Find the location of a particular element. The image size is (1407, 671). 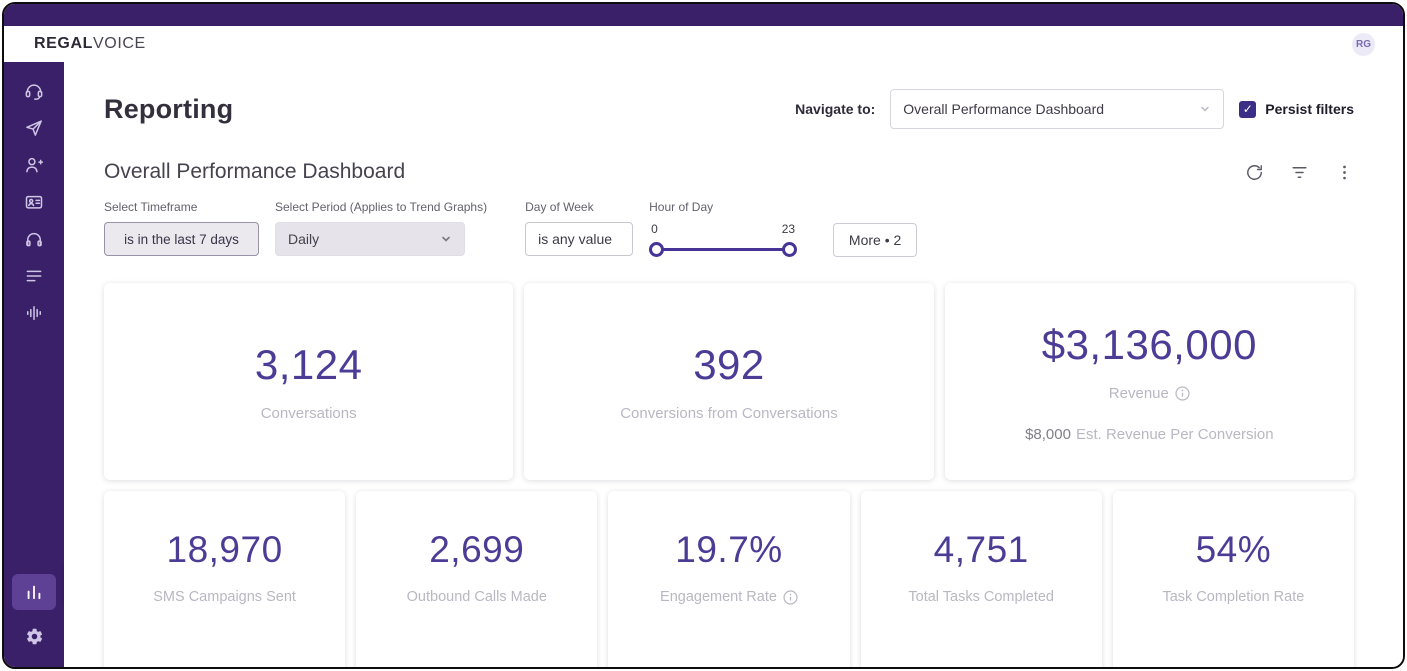

dashboard-actions is located at coordinates (1299, 172).